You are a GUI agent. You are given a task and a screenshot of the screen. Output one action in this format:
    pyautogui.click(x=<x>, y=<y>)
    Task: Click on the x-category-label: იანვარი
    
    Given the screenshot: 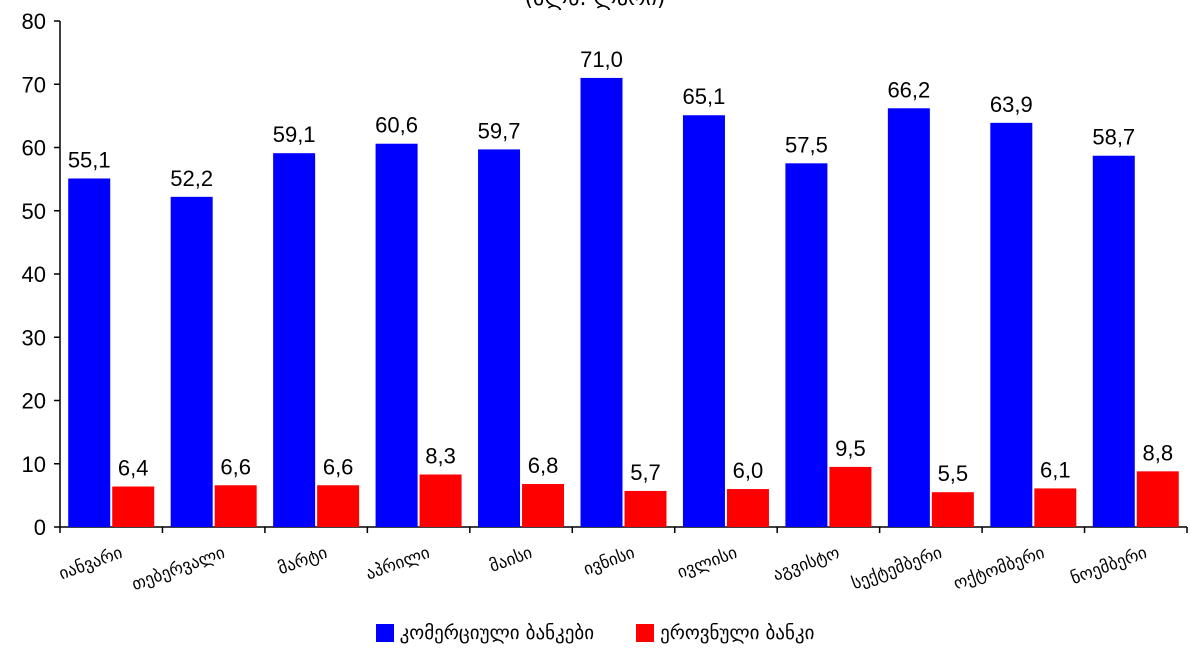 What is the action you would take?
    pyautogui.click(x=90, y=563)
    